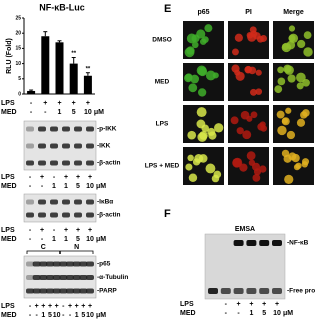 The image size is (320, 320). I want to click on y-axis-label: RLU (Fold), so click(9, 56).